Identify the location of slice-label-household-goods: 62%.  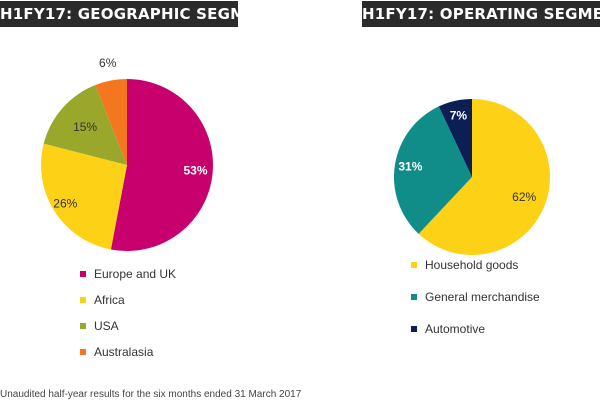
(524, 197).